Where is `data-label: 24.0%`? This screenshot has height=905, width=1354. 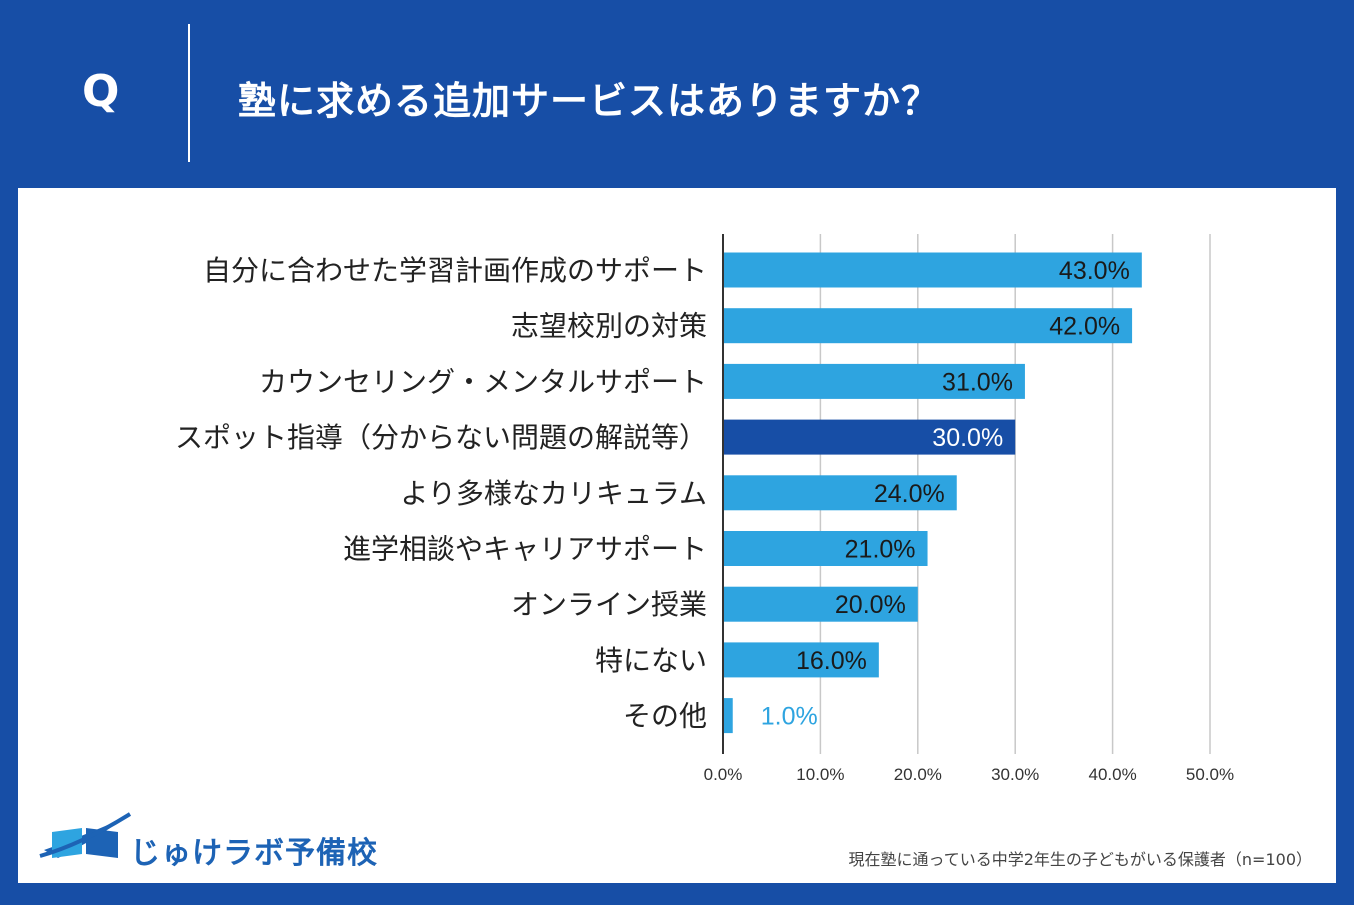 data-label: 24.0% is located at coordinates (909, 494).